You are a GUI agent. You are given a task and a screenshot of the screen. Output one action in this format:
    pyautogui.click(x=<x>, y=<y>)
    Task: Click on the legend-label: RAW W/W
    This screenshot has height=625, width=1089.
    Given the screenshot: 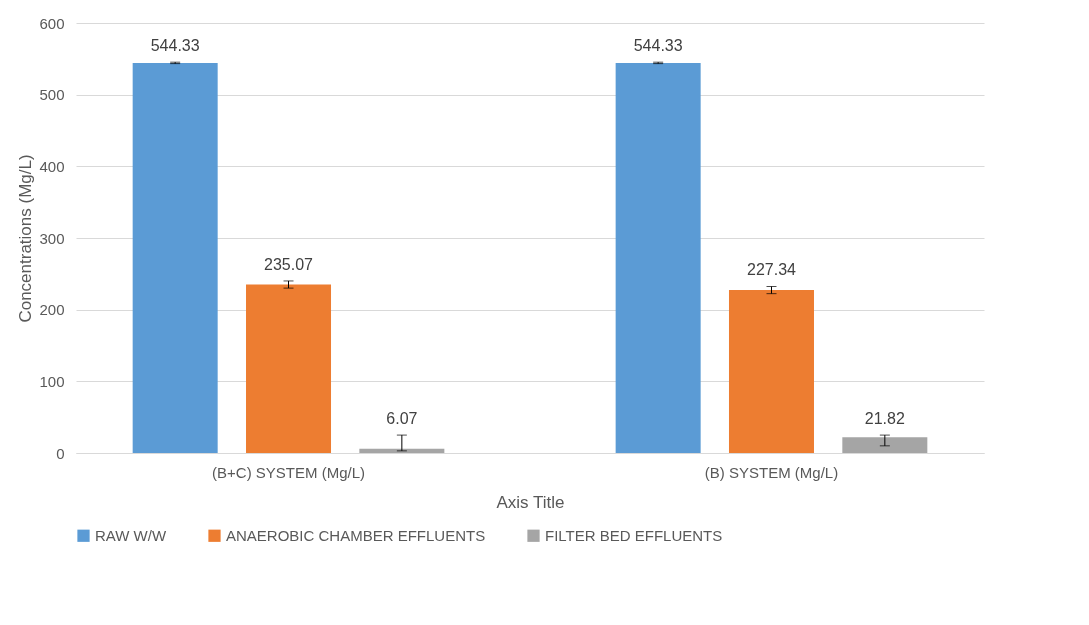 What is the action you would take?
    pyautogui.click(x=131, y=535)
    